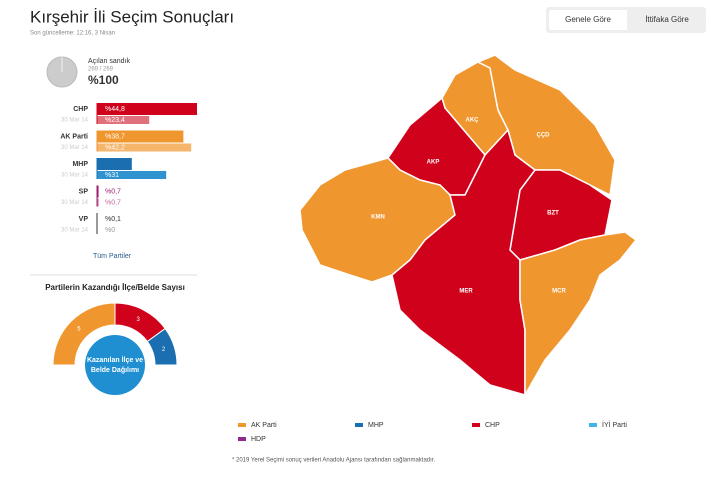  Describe the element at coordinates (115, 147) in the screenshot. I see `previous-label: %42,2` at that location.